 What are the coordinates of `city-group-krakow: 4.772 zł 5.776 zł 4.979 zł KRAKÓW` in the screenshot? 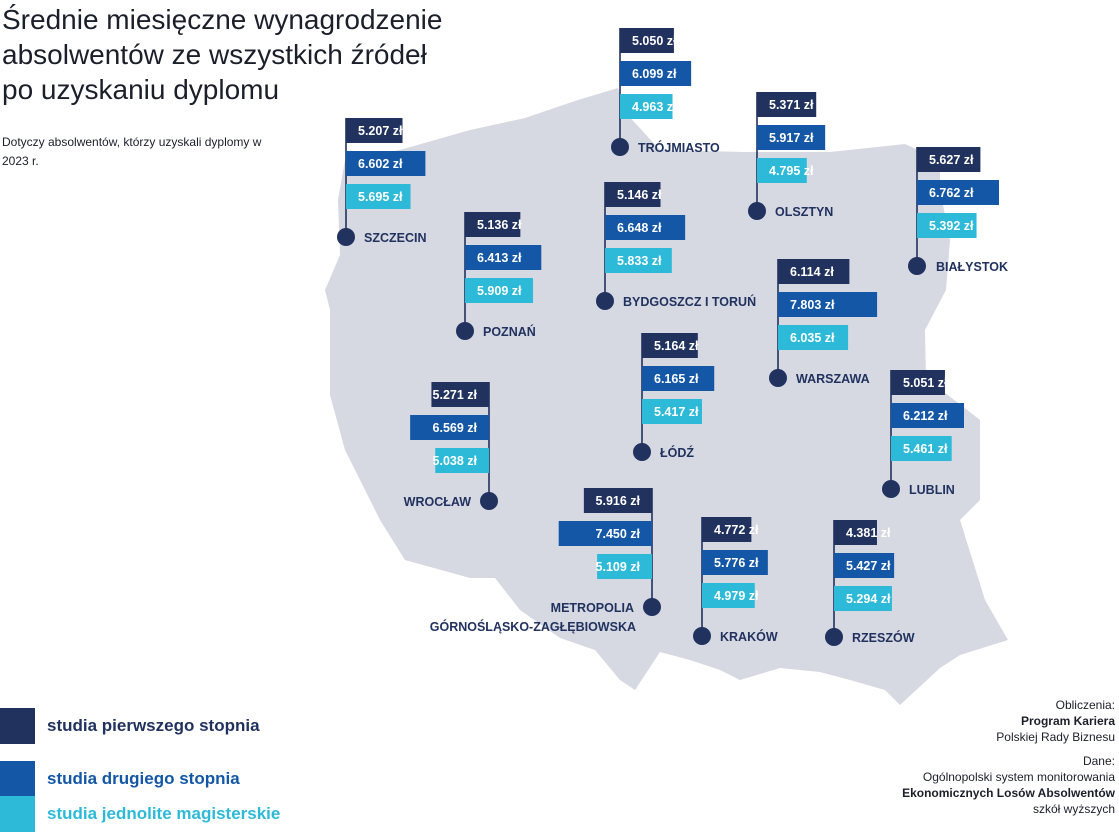 It's located at (735, 581).